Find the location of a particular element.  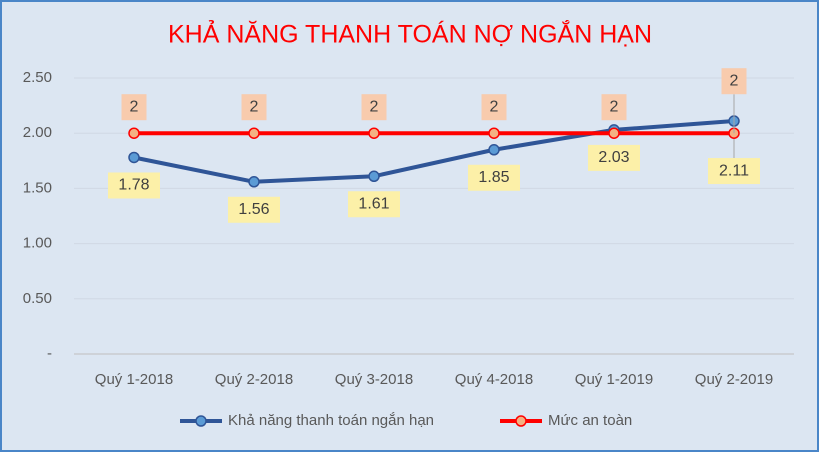

data-label: 1.61 is located at coordinates (373, 203).